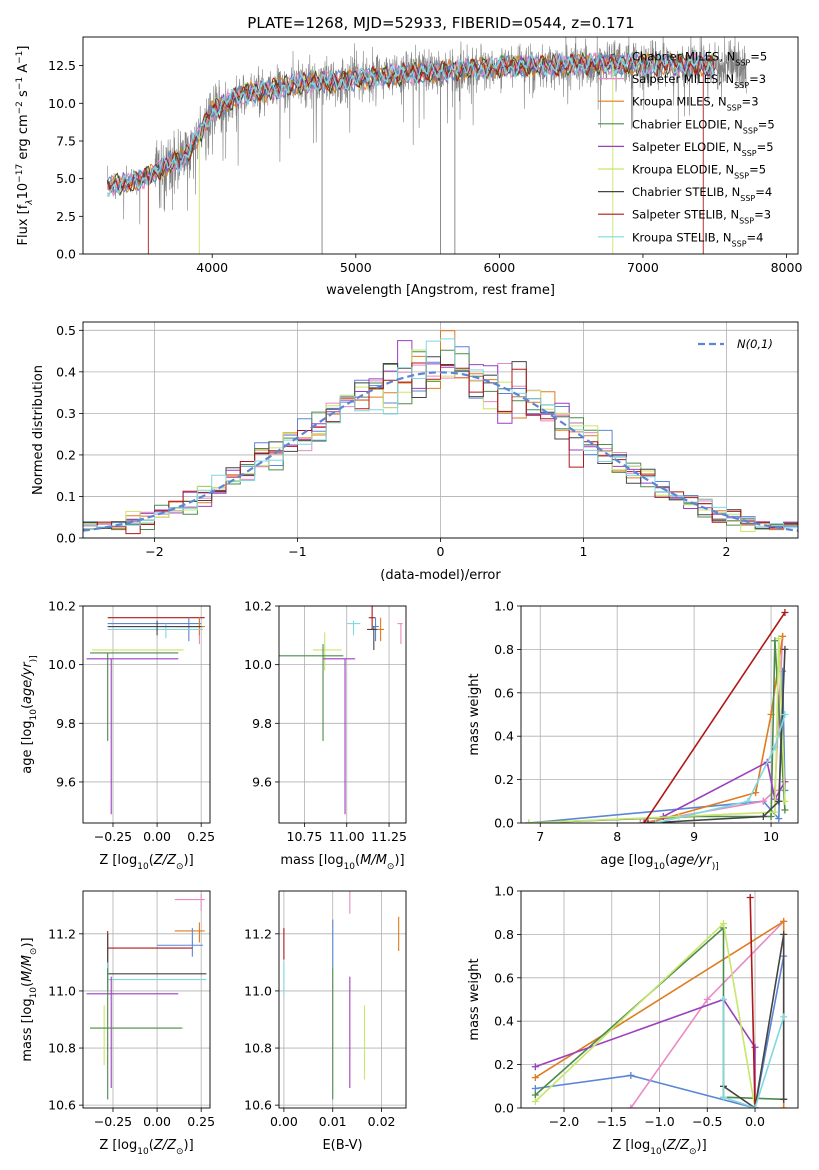  Describe the element at coordinates (66, 413) in the screenshot. I see `y-tick-label: 0.3` at that location.